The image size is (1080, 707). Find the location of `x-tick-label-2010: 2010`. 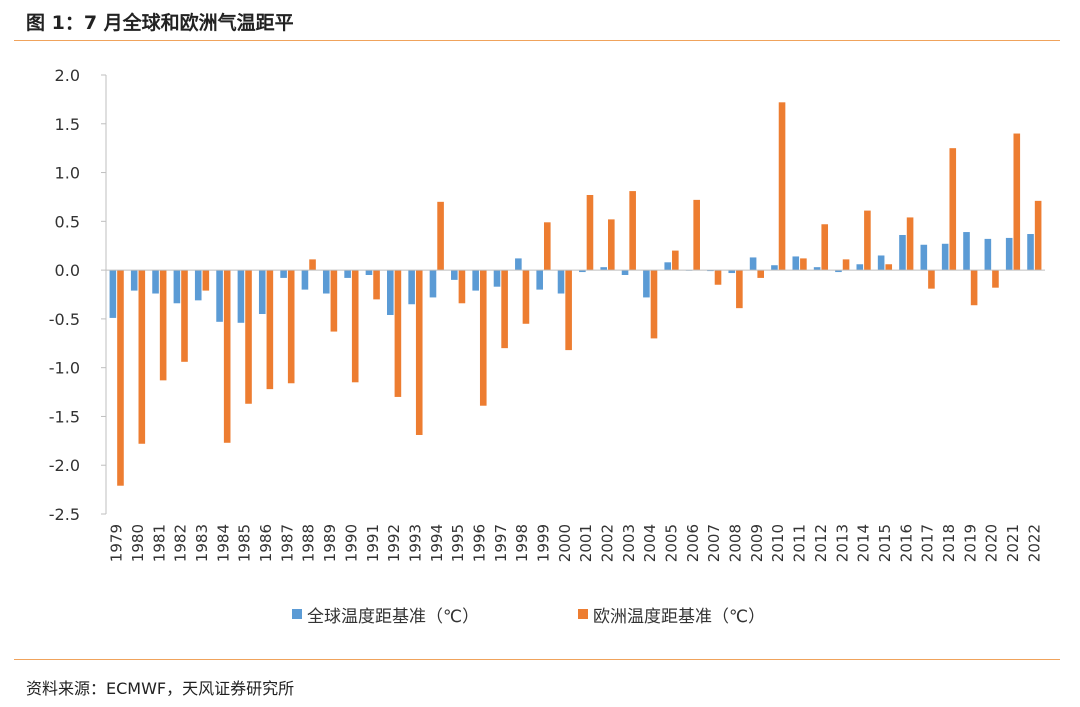

x-tick-label-2010: 2010 is located at coordinates (778, 543).